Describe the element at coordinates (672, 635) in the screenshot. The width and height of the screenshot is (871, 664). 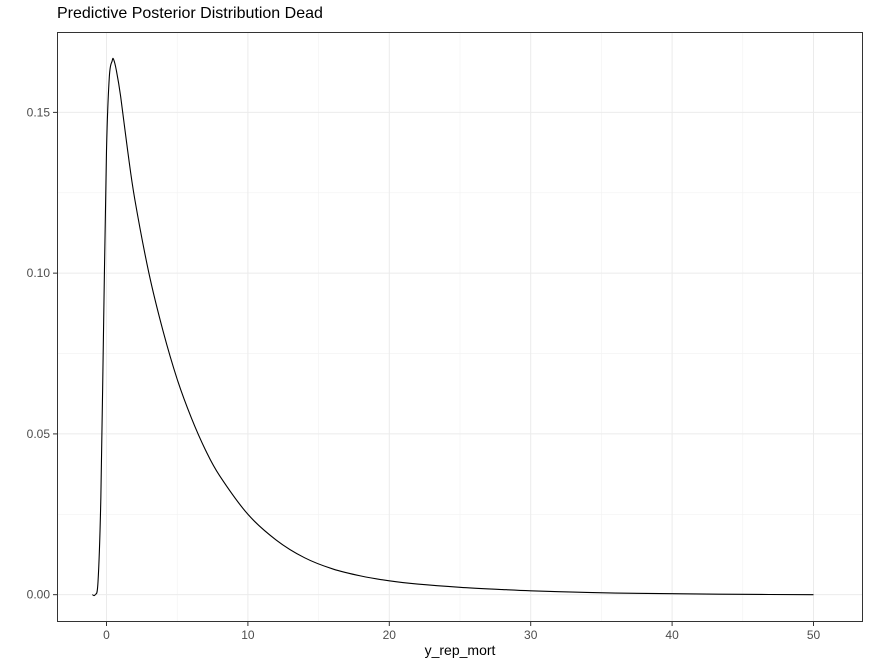
I see `x-tick-label: 40` at that location.